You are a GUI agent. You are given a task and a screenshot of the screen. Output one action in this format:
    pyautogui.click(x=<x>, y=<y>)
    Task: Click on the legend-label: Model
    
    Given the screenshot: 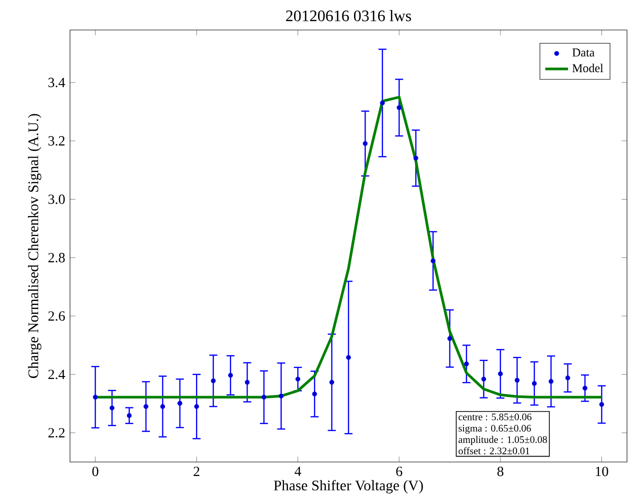 What is the action you would take?
    pyautogui.click(x=588, y=68)
    